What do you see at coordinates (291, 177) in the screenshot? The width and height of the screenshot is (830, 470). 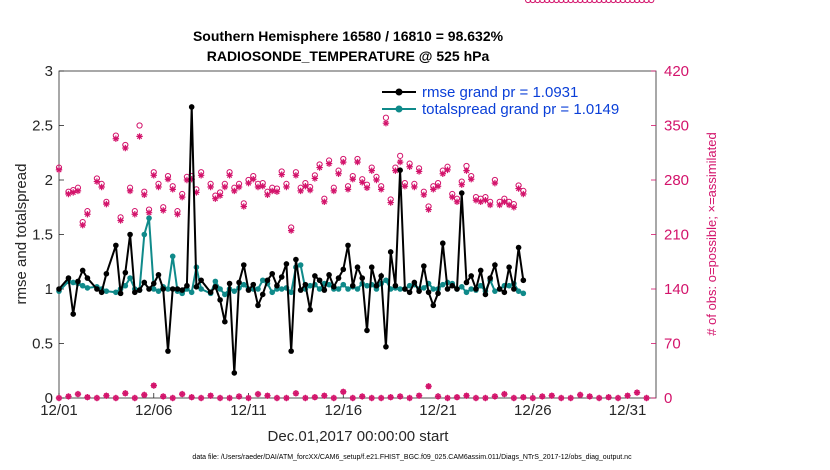 I see `obs-assimilated-series` at bounding box center [291, 177].